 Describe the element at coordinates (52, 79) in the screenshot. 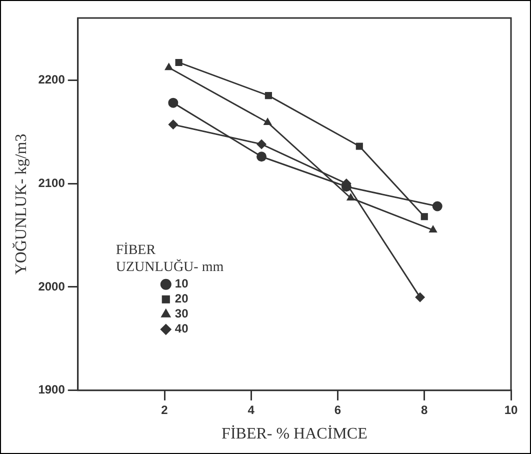

I see `y-tick-label: 2200` at that location.